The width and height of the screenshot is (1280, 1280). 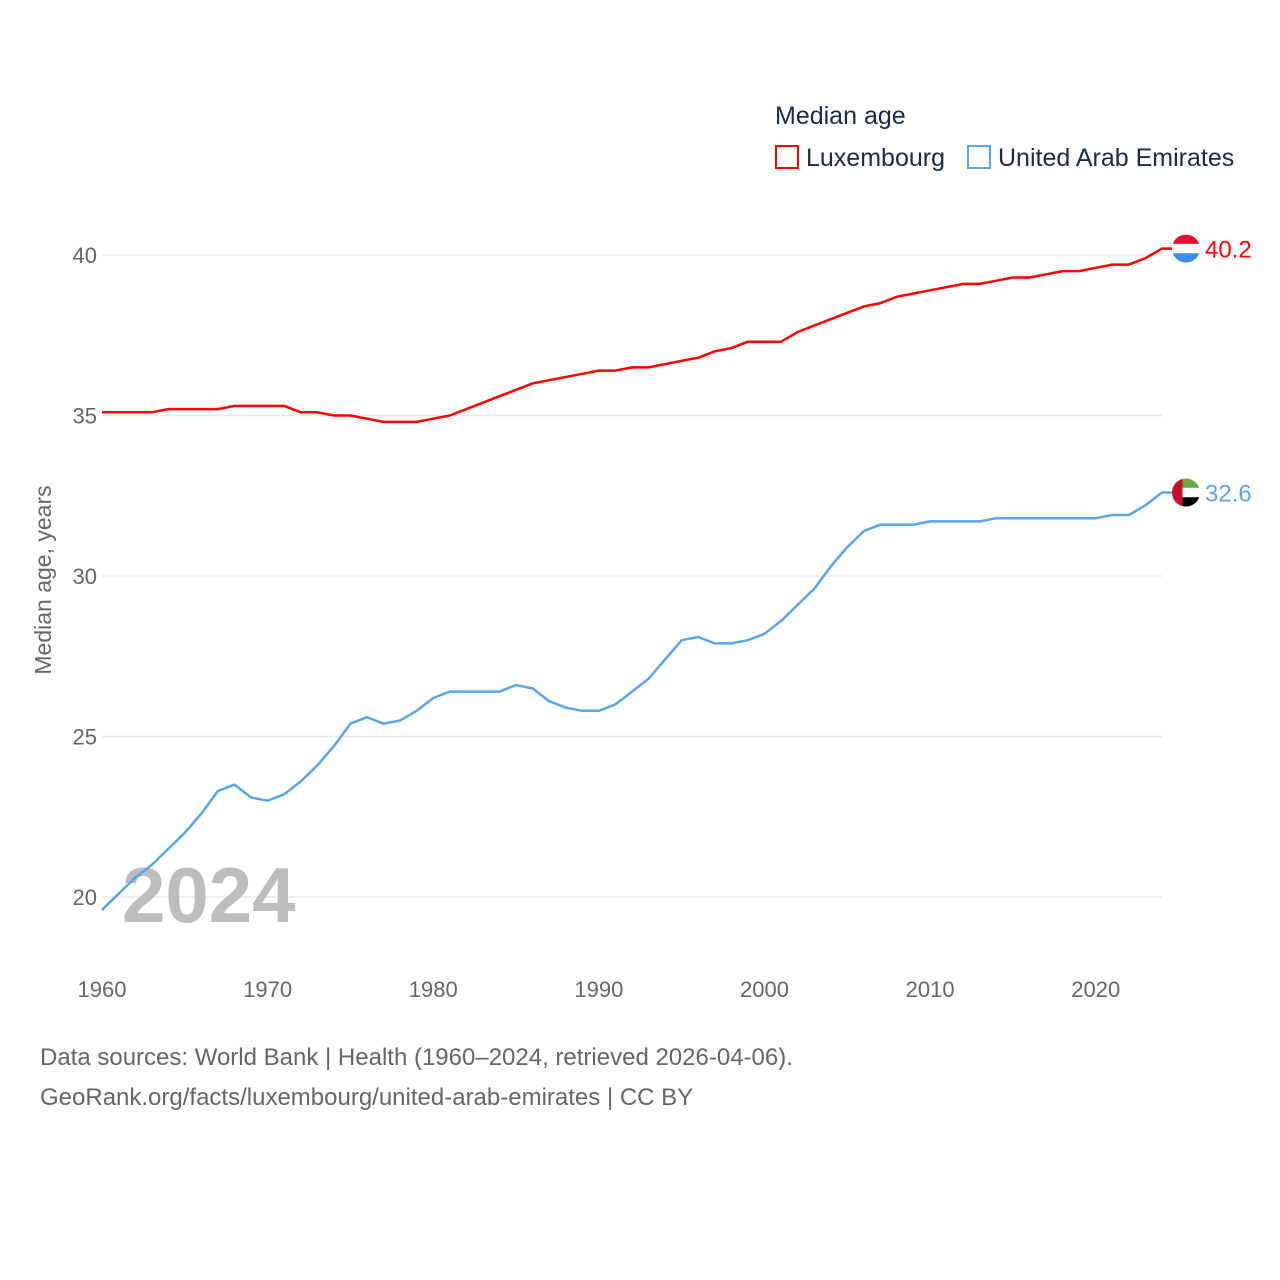 What do you see at coordinates (930, 989) in the screenshot?
I see `x-tick-label: 2010` at bounding box center [930, 989].